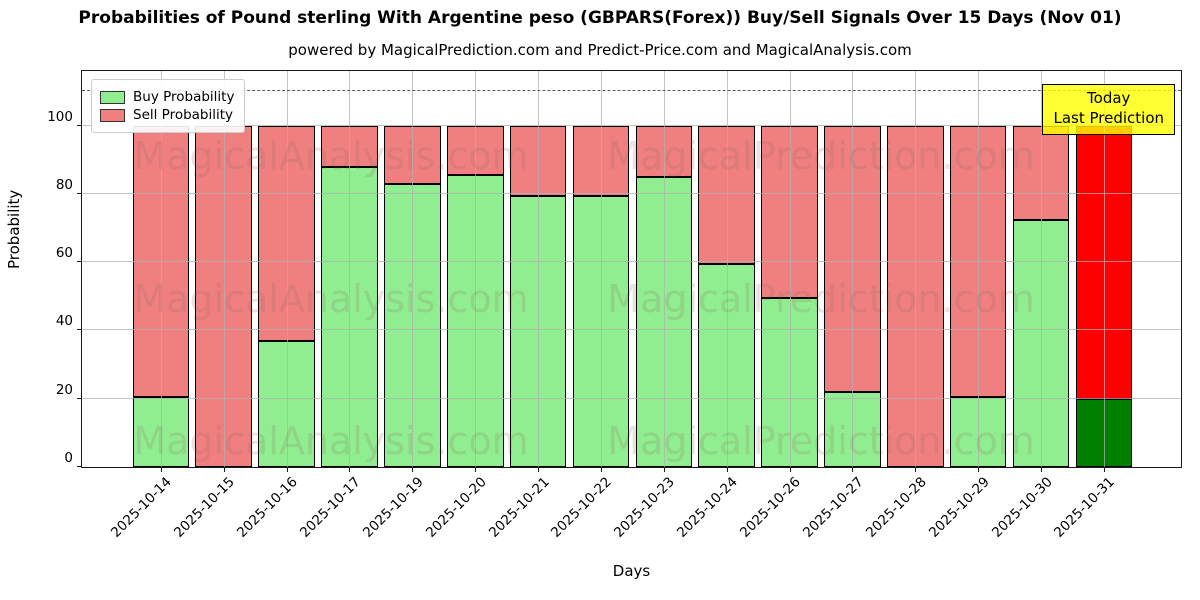  I want to click on x-tick-label: 2025-10-21, so click(519, 507).